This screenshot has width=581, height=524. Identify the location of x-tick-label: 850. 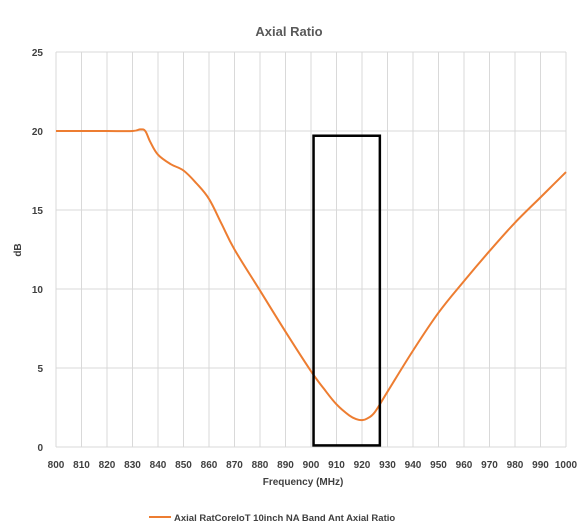
(183, 465).